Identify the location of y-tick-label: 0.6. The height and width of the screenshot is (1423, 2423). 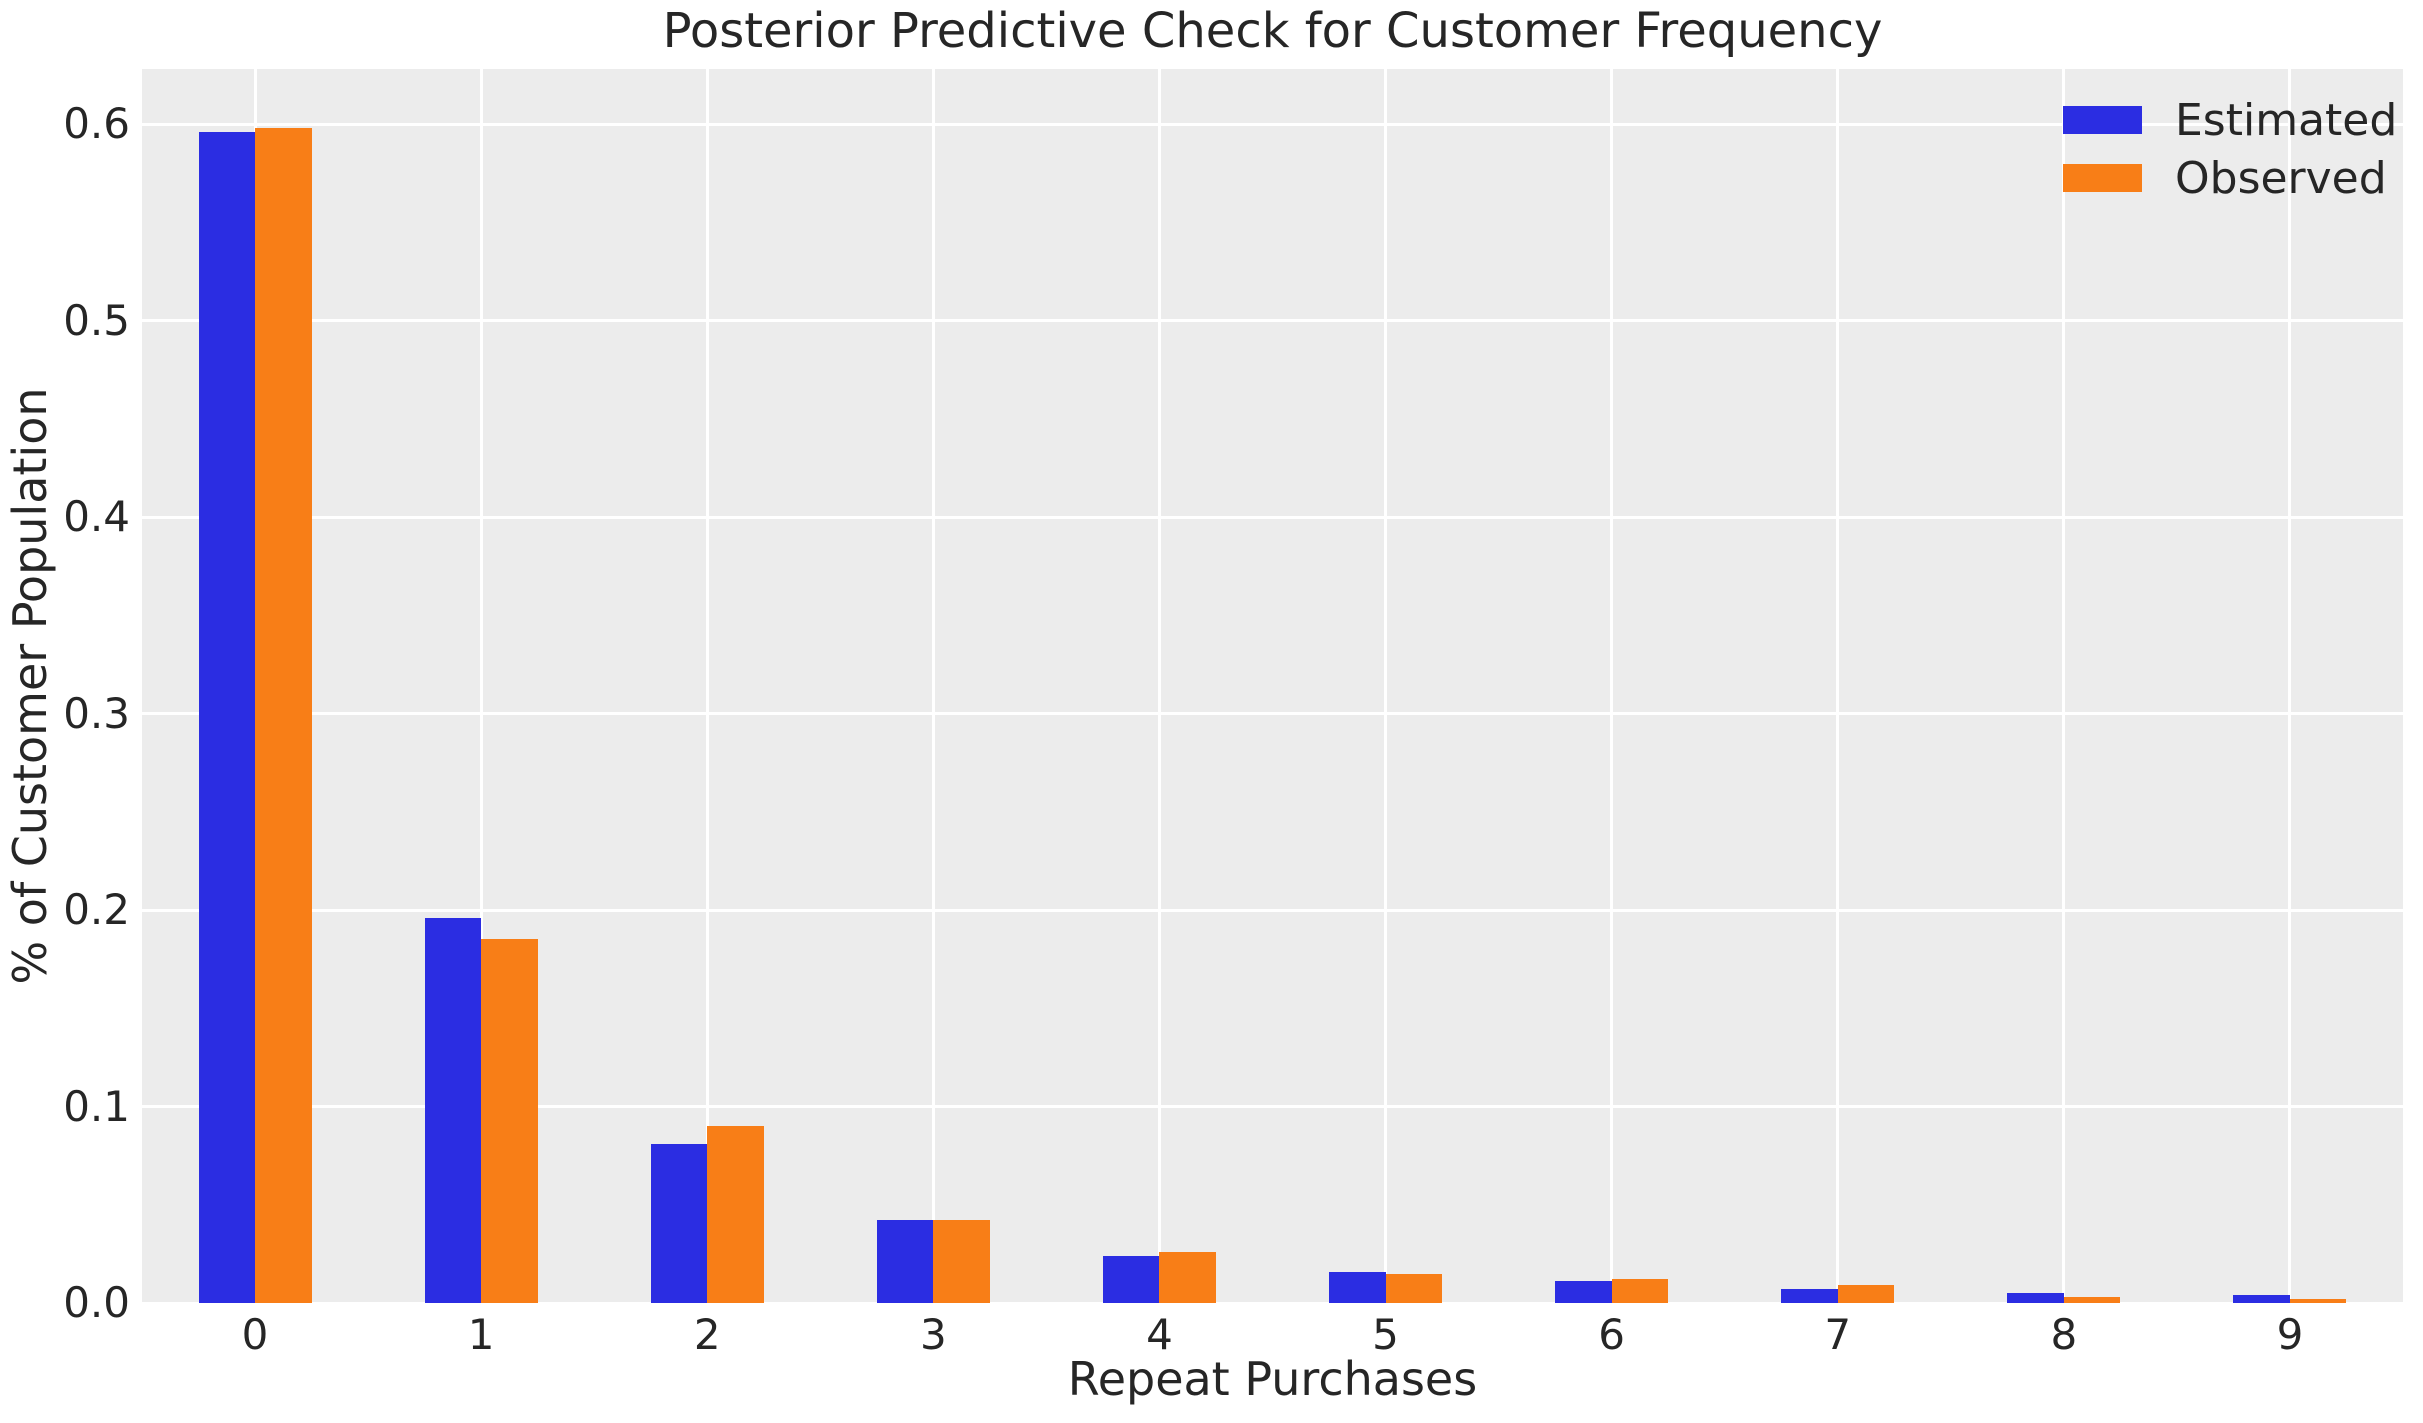
(96, 124).